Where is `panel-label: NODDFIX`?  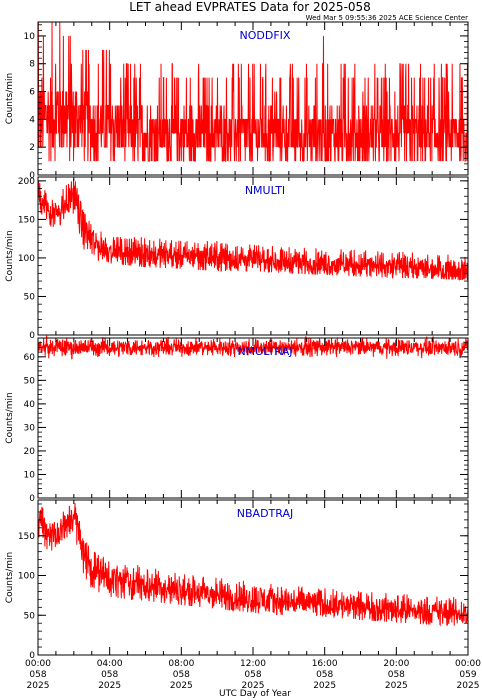 panel-label: NODDFIX is located at coordinates (265, 35).